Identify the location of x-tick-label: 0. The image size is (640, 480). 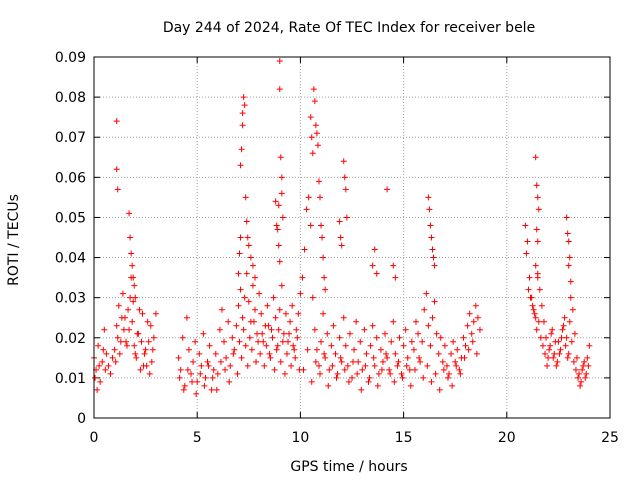
(94, 438).